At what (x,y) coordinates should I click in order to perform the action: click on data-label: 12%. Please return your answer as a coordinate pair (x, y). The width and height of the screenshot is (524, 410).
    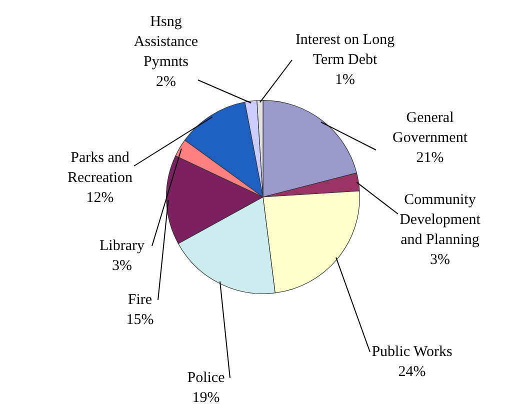
    Looking at the image, I should click on (100, 198).